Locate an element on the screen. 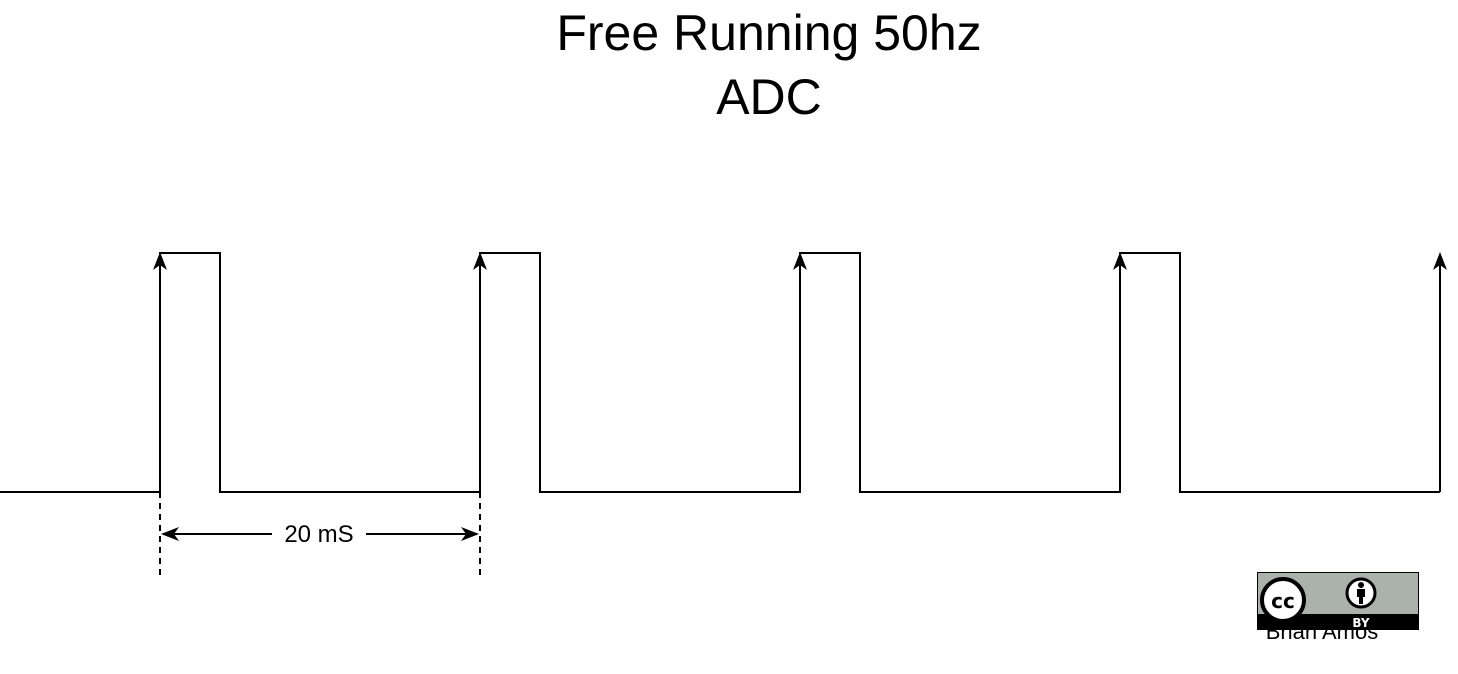 The image size is (1458, 674). by-text: BY is located at coordinates (1360, 623).